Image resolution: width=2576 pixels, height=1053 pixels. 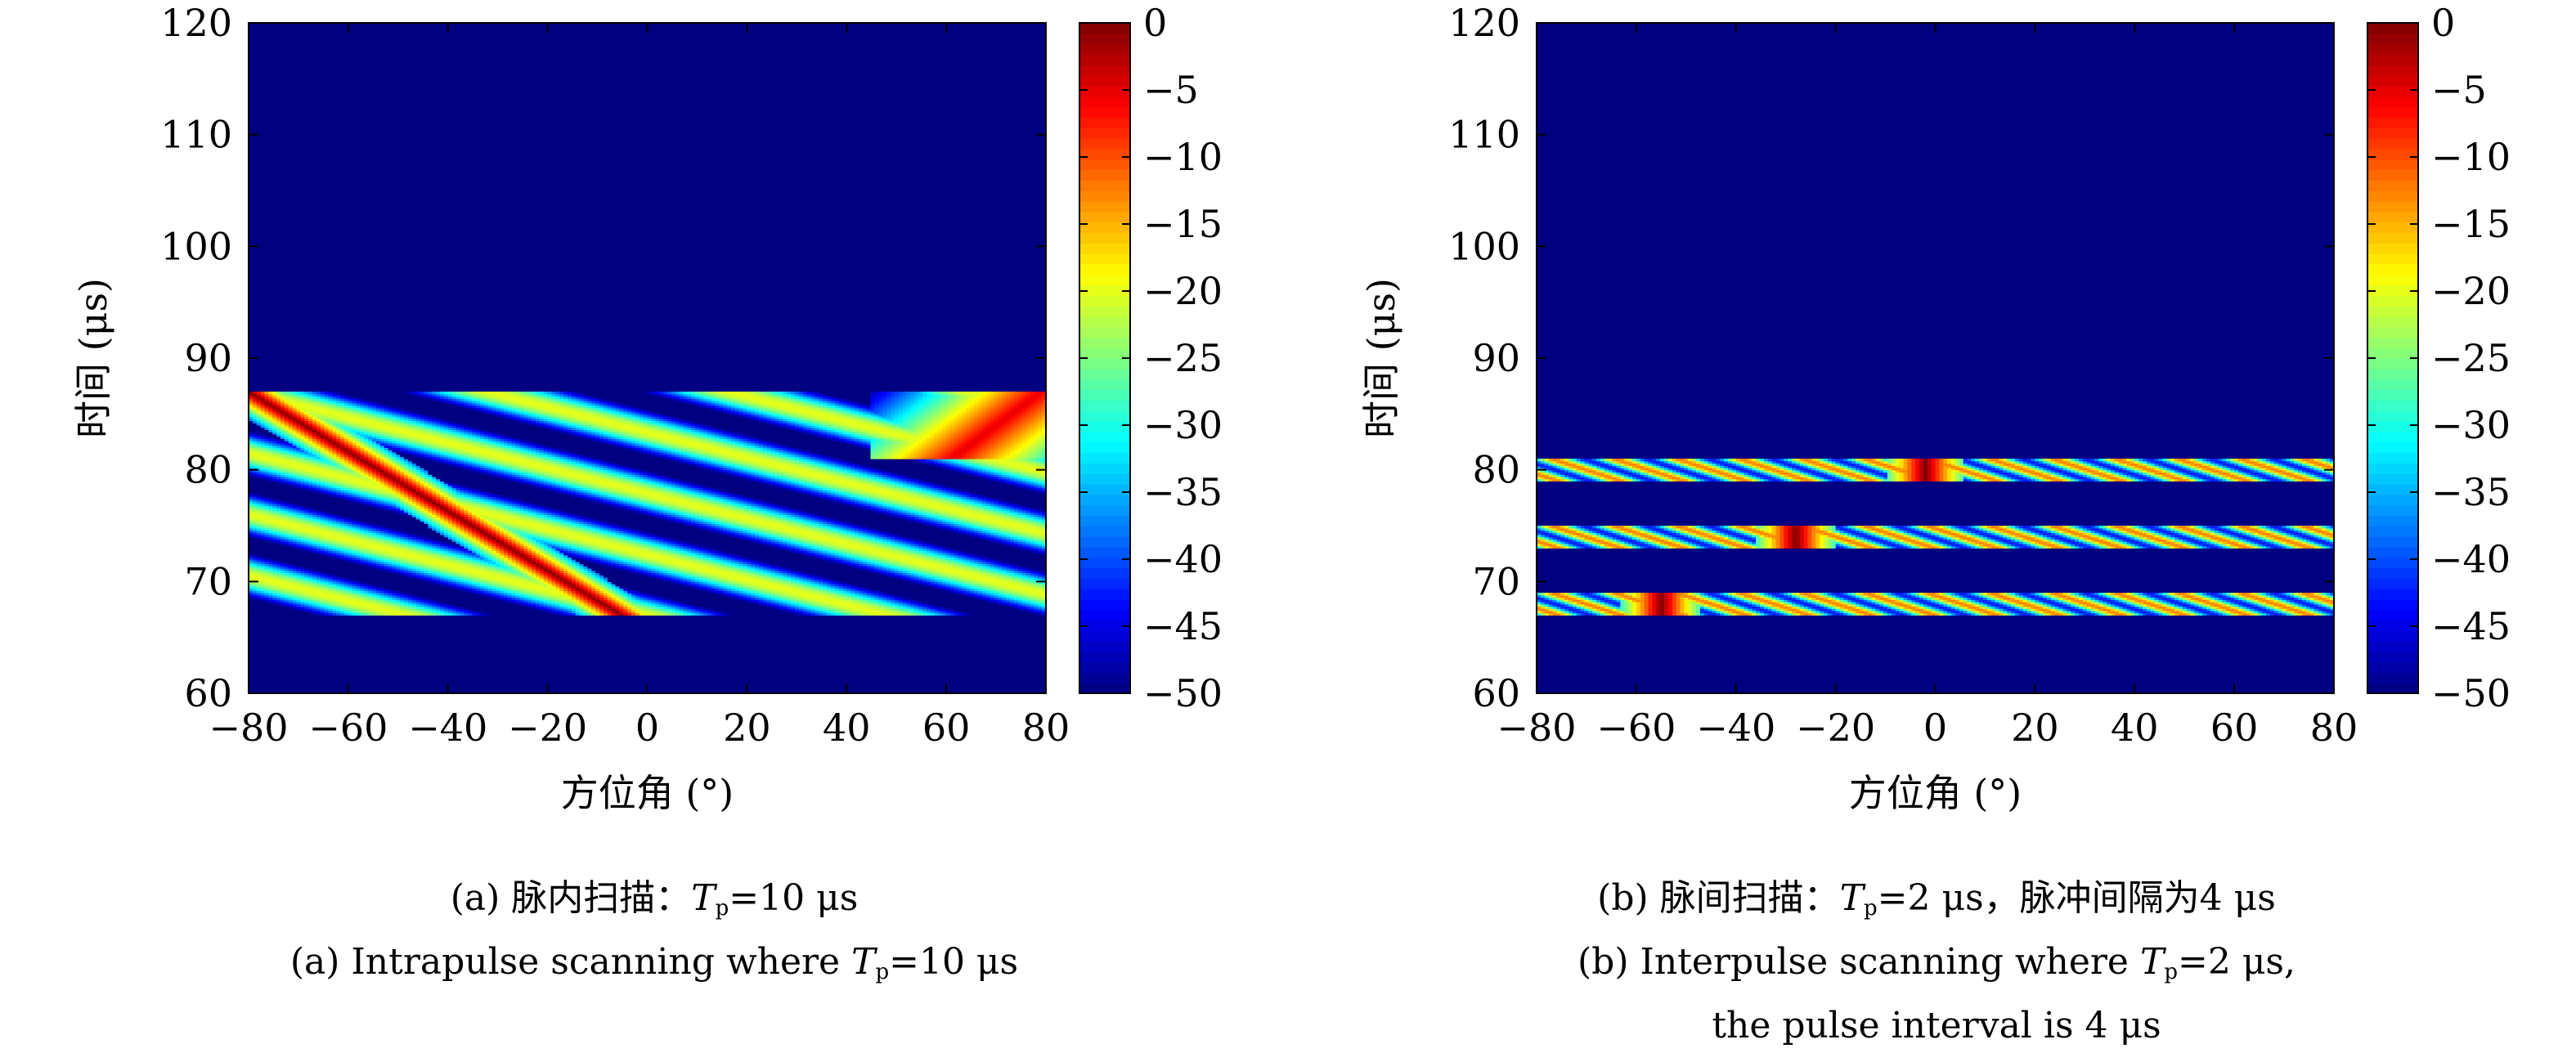 I want to click on y-tick-label: 120, so click(x=1484, y=23).